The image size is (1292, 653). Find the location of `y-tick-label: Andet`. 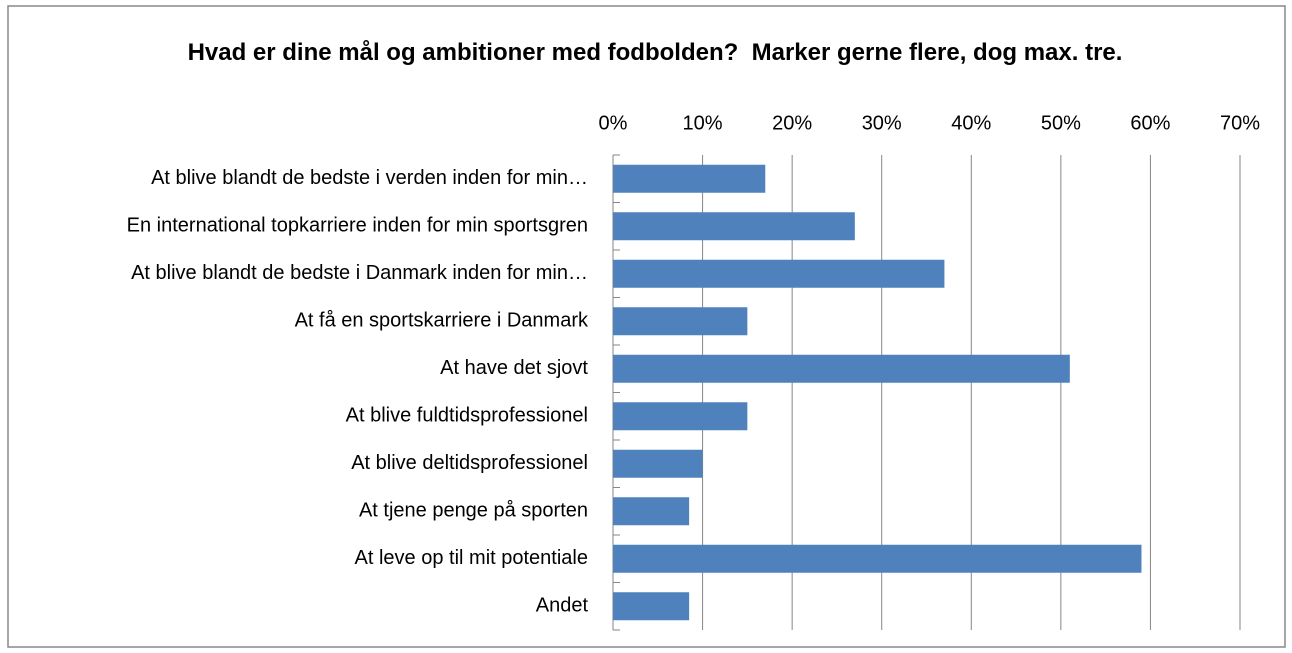

y-tick-label: Andet is located at coordinates (562, 606).